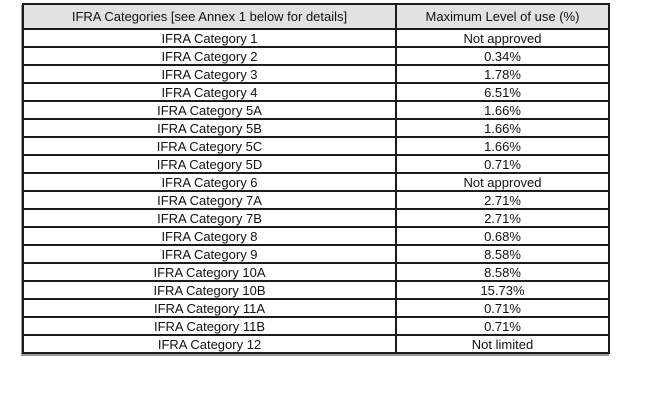 This screenshot has width=654, height=401. What do you see at coordinates (209, 326) in the screenshot?
I see `category-cell: IFRA Category 11B` at bounding box center [209, 326].